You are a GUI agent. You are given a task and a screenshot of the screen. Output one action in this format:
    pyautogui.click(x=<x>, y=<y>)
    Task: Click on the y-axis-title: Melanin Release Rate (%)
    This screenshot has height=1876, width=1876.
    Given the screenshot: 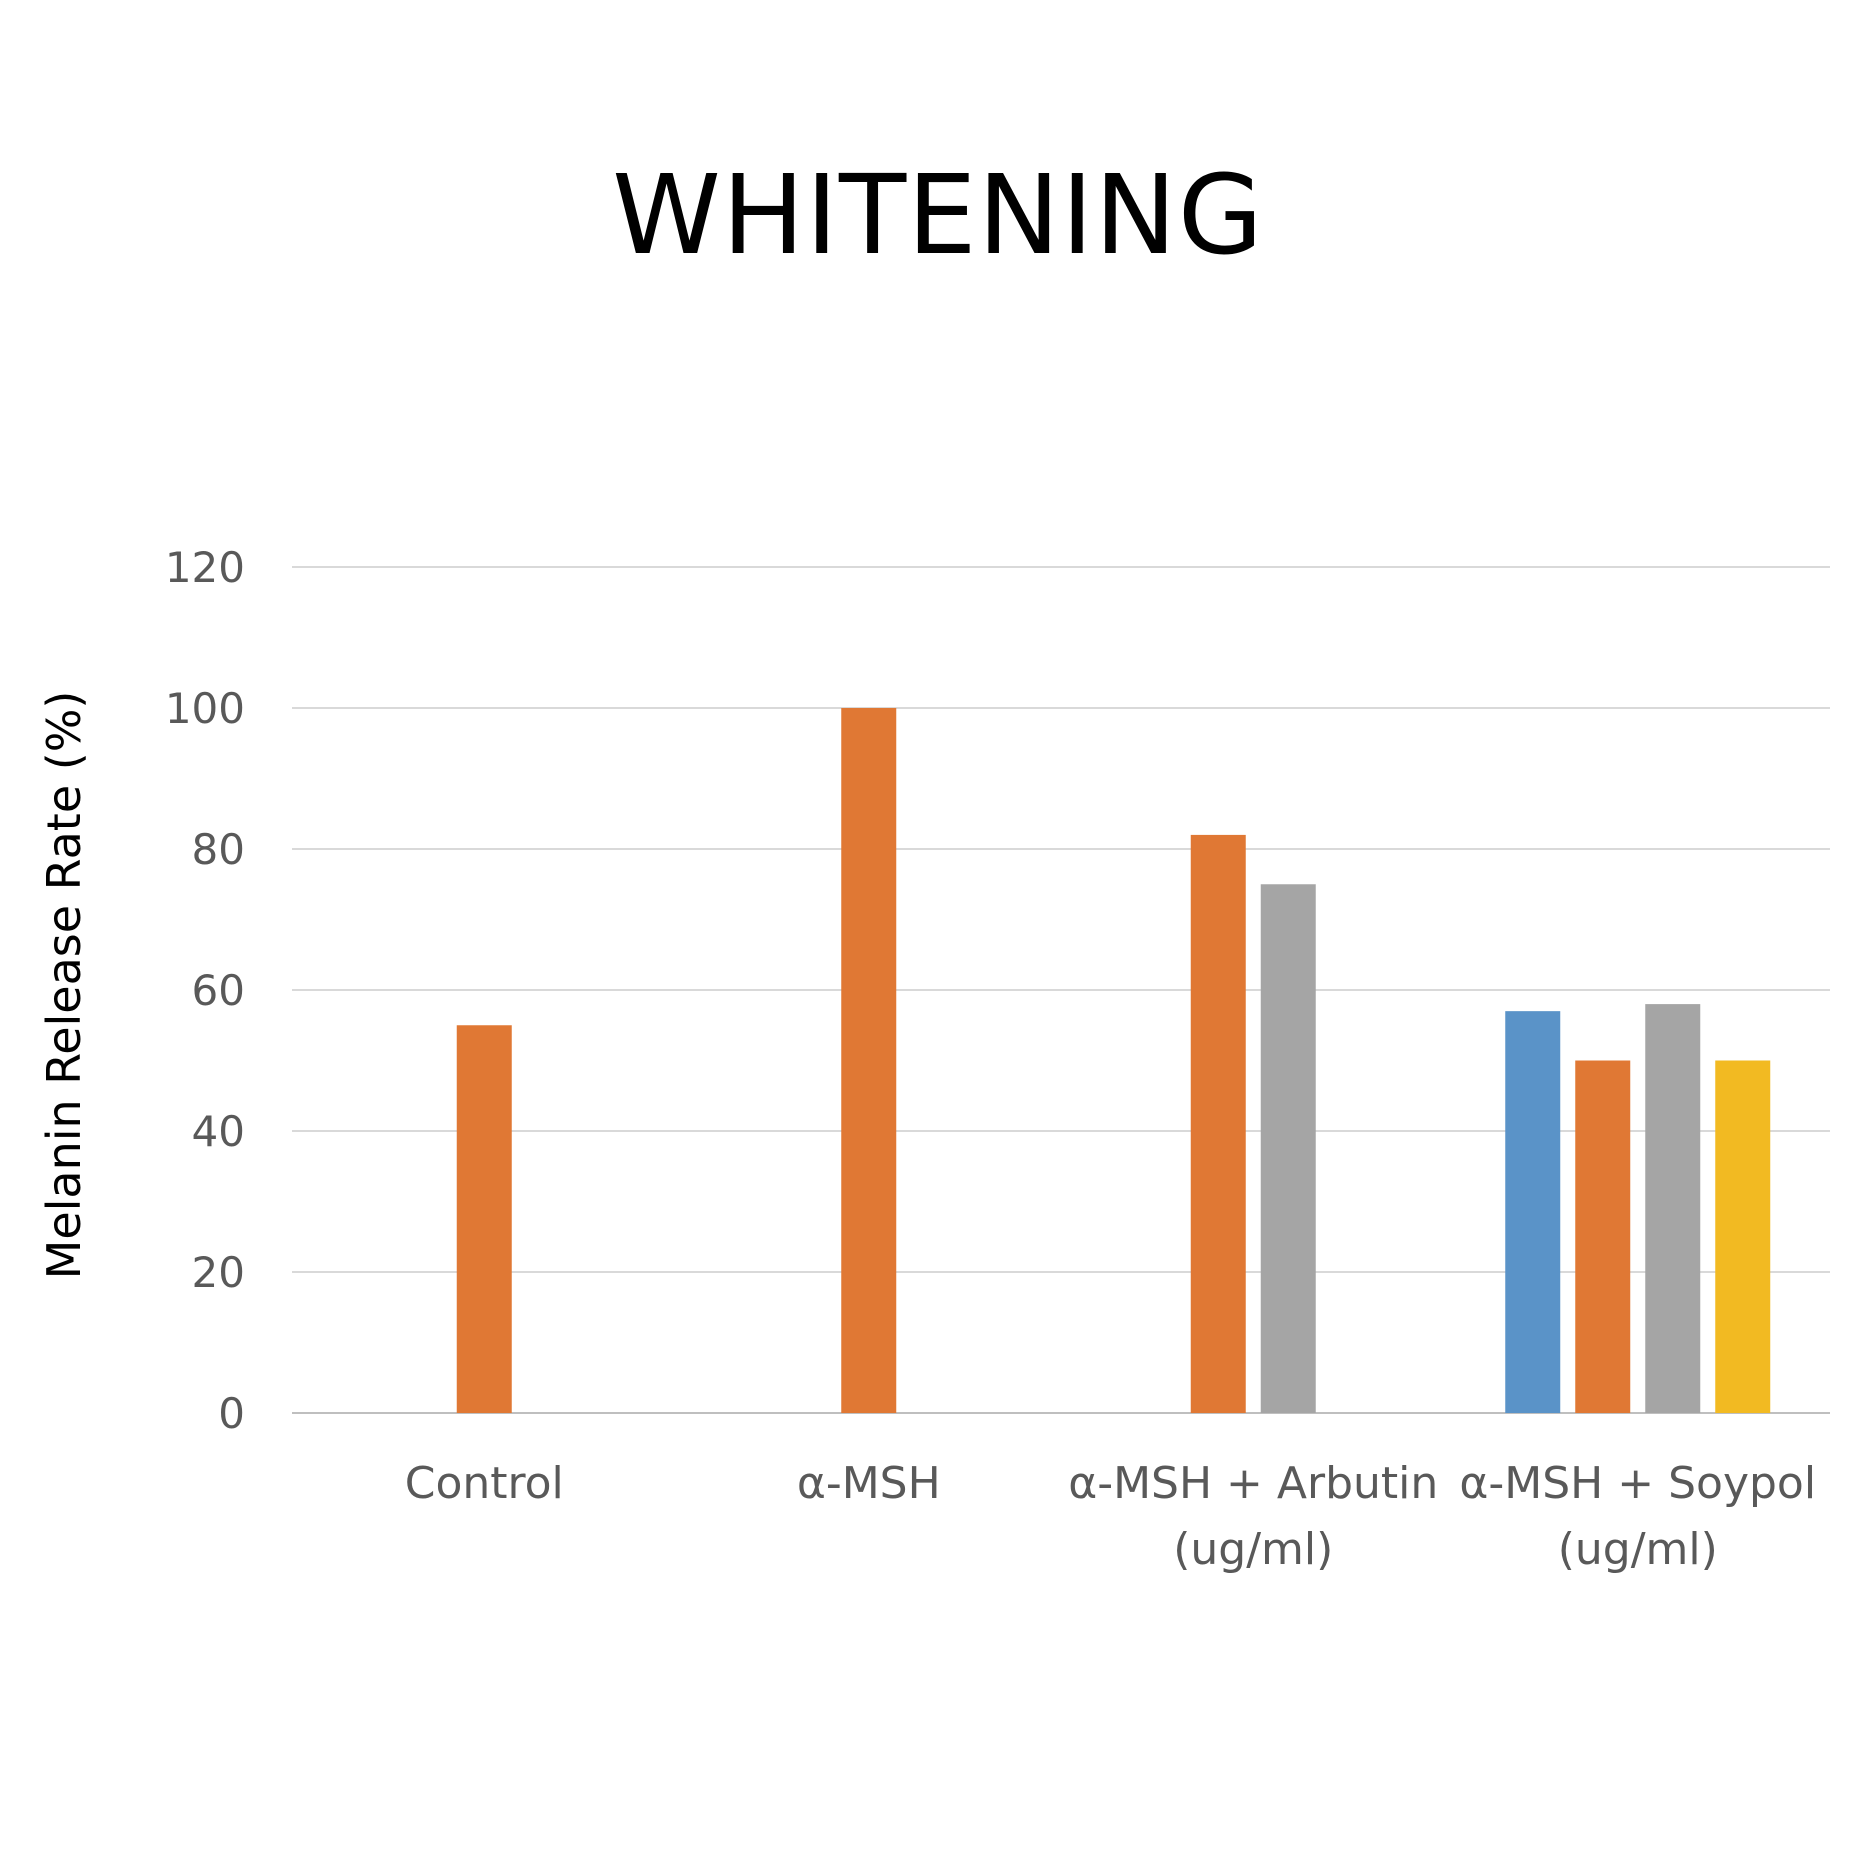 What is the action you would take?
    pyautogui.click(x=64, y=985)
    